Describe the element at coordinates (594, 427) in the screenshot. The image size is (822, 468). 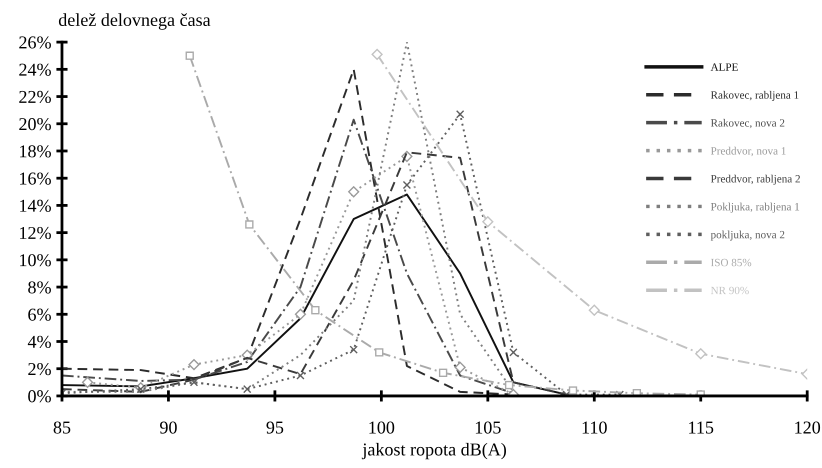
I see `x-tick-label: 110` at that location.